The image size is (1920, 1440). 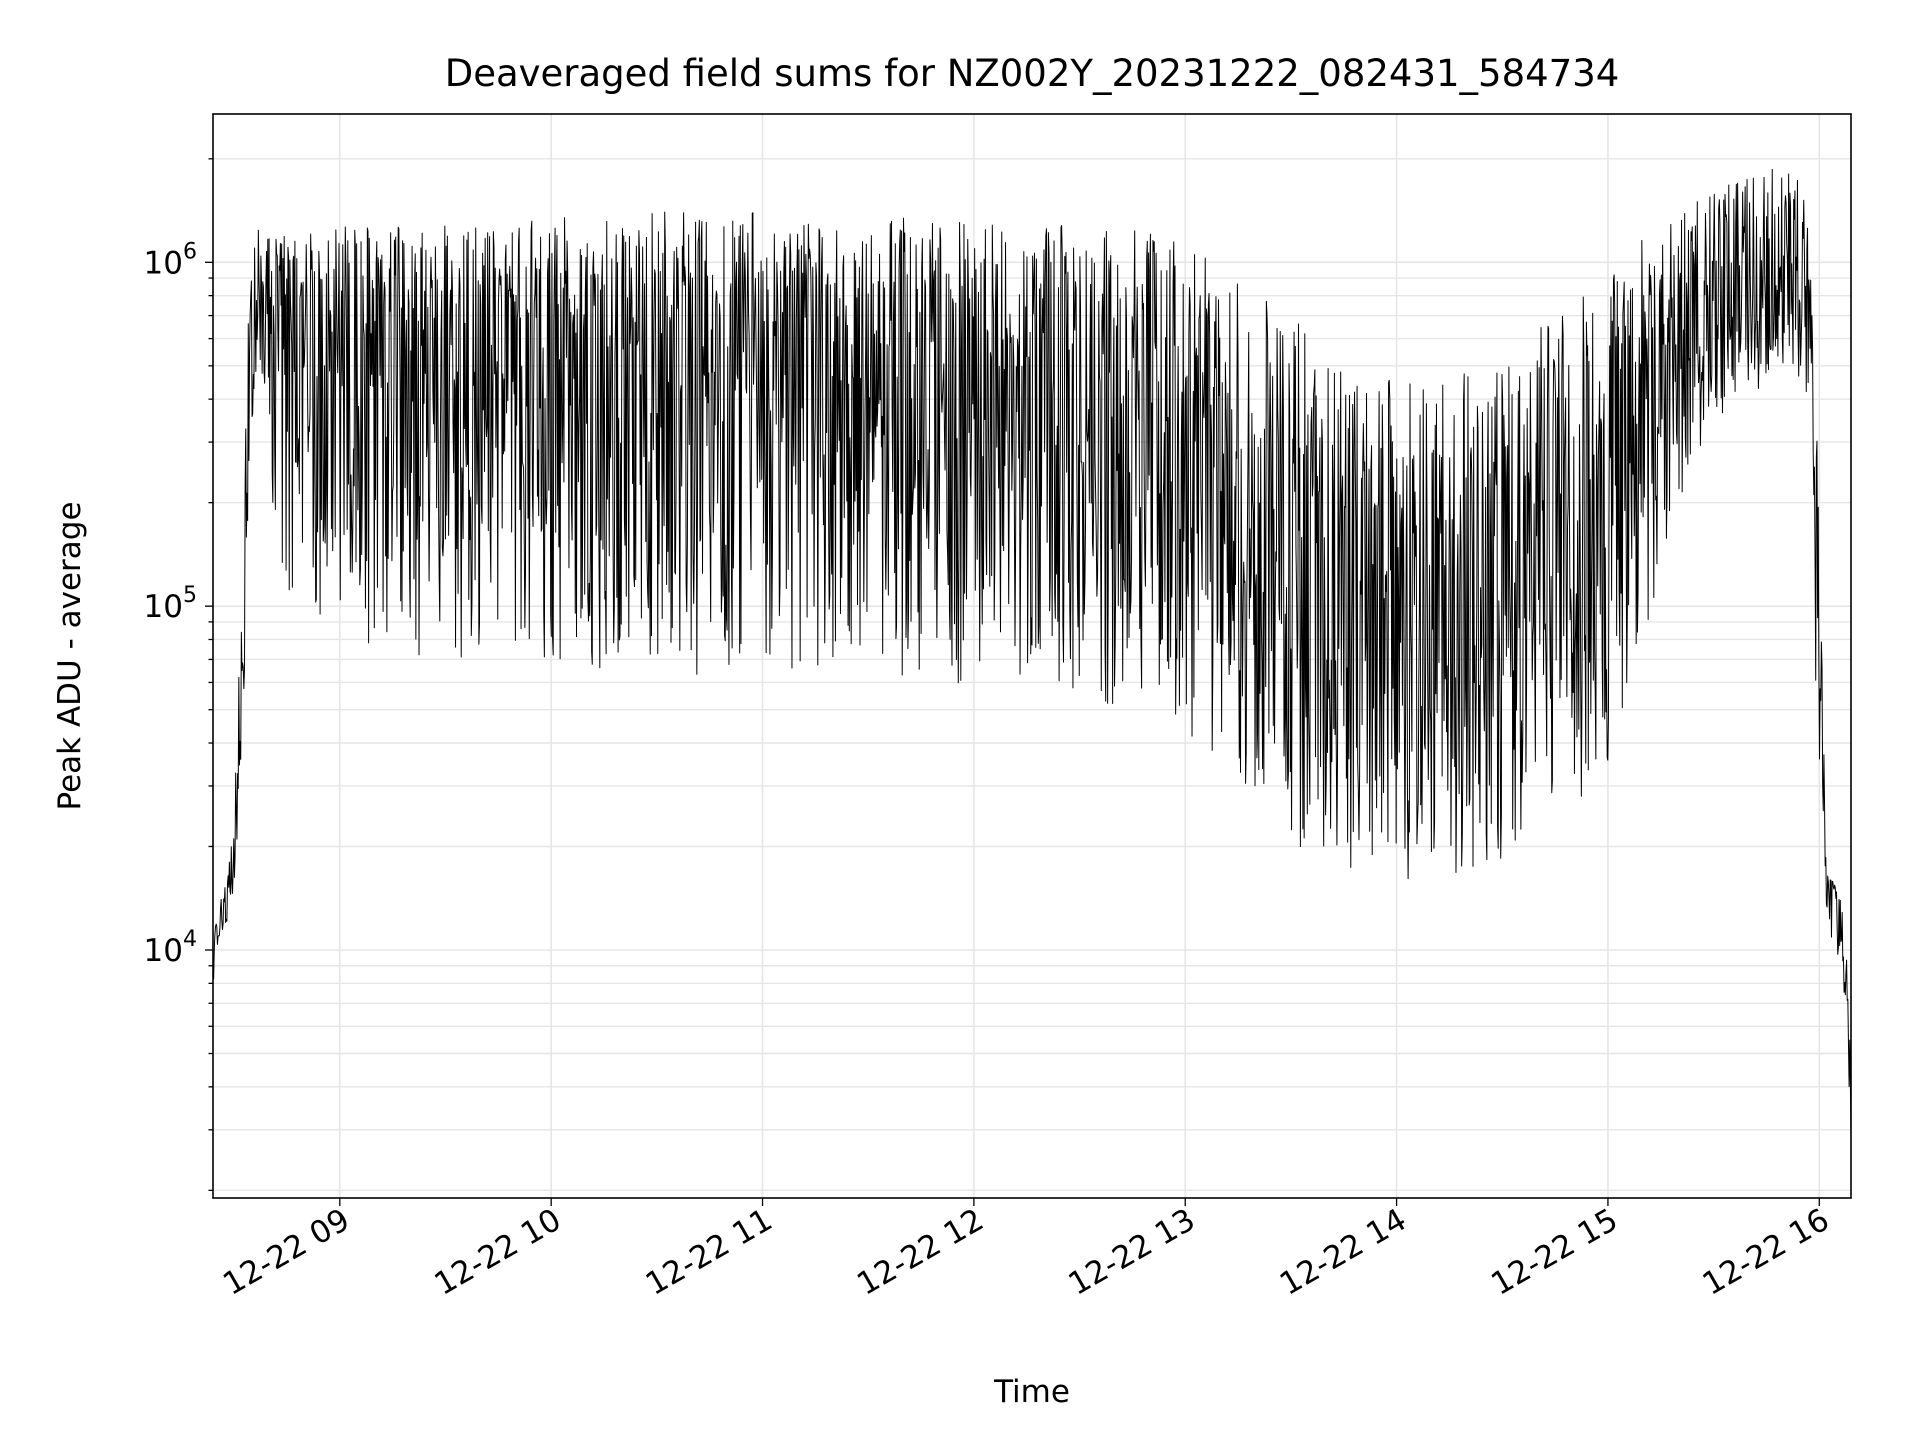 I want to click on y-axis-label: Peak ADU - average, so click(x=70, y=655).